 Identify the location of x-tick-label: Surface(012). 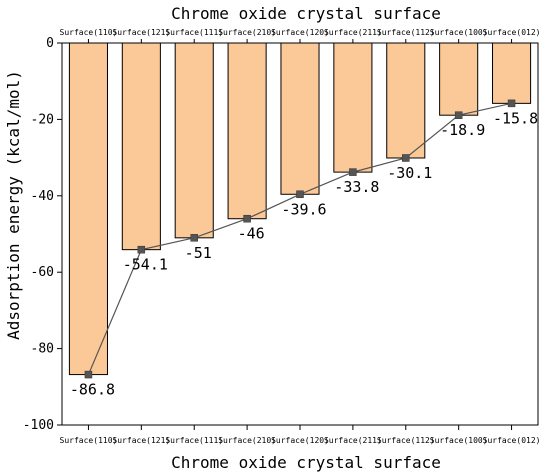
(512, 440).